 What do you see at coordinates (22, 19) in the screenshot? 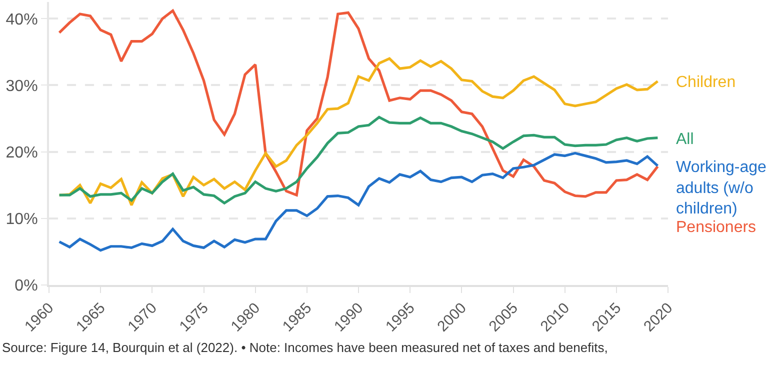
I see `y-tick-label: 40%` at bounding box center [22, 19].